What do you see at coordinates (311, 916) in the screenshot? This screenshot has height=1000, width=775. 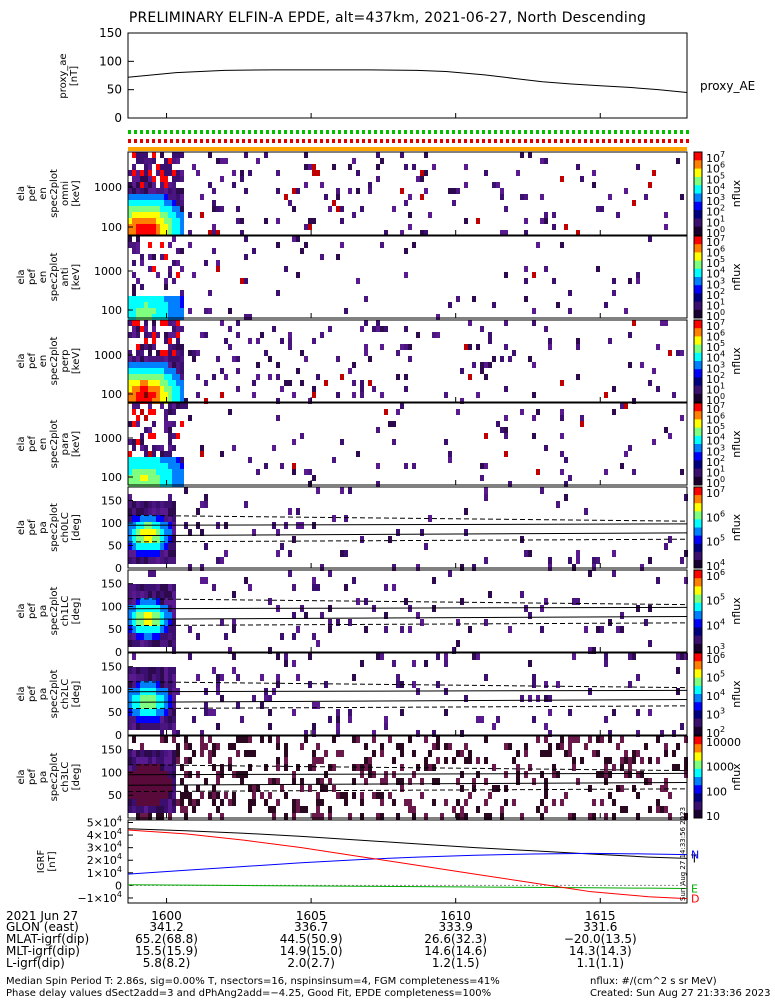 I see `time-tick-label: 1605` at bounding box center [311, 916].